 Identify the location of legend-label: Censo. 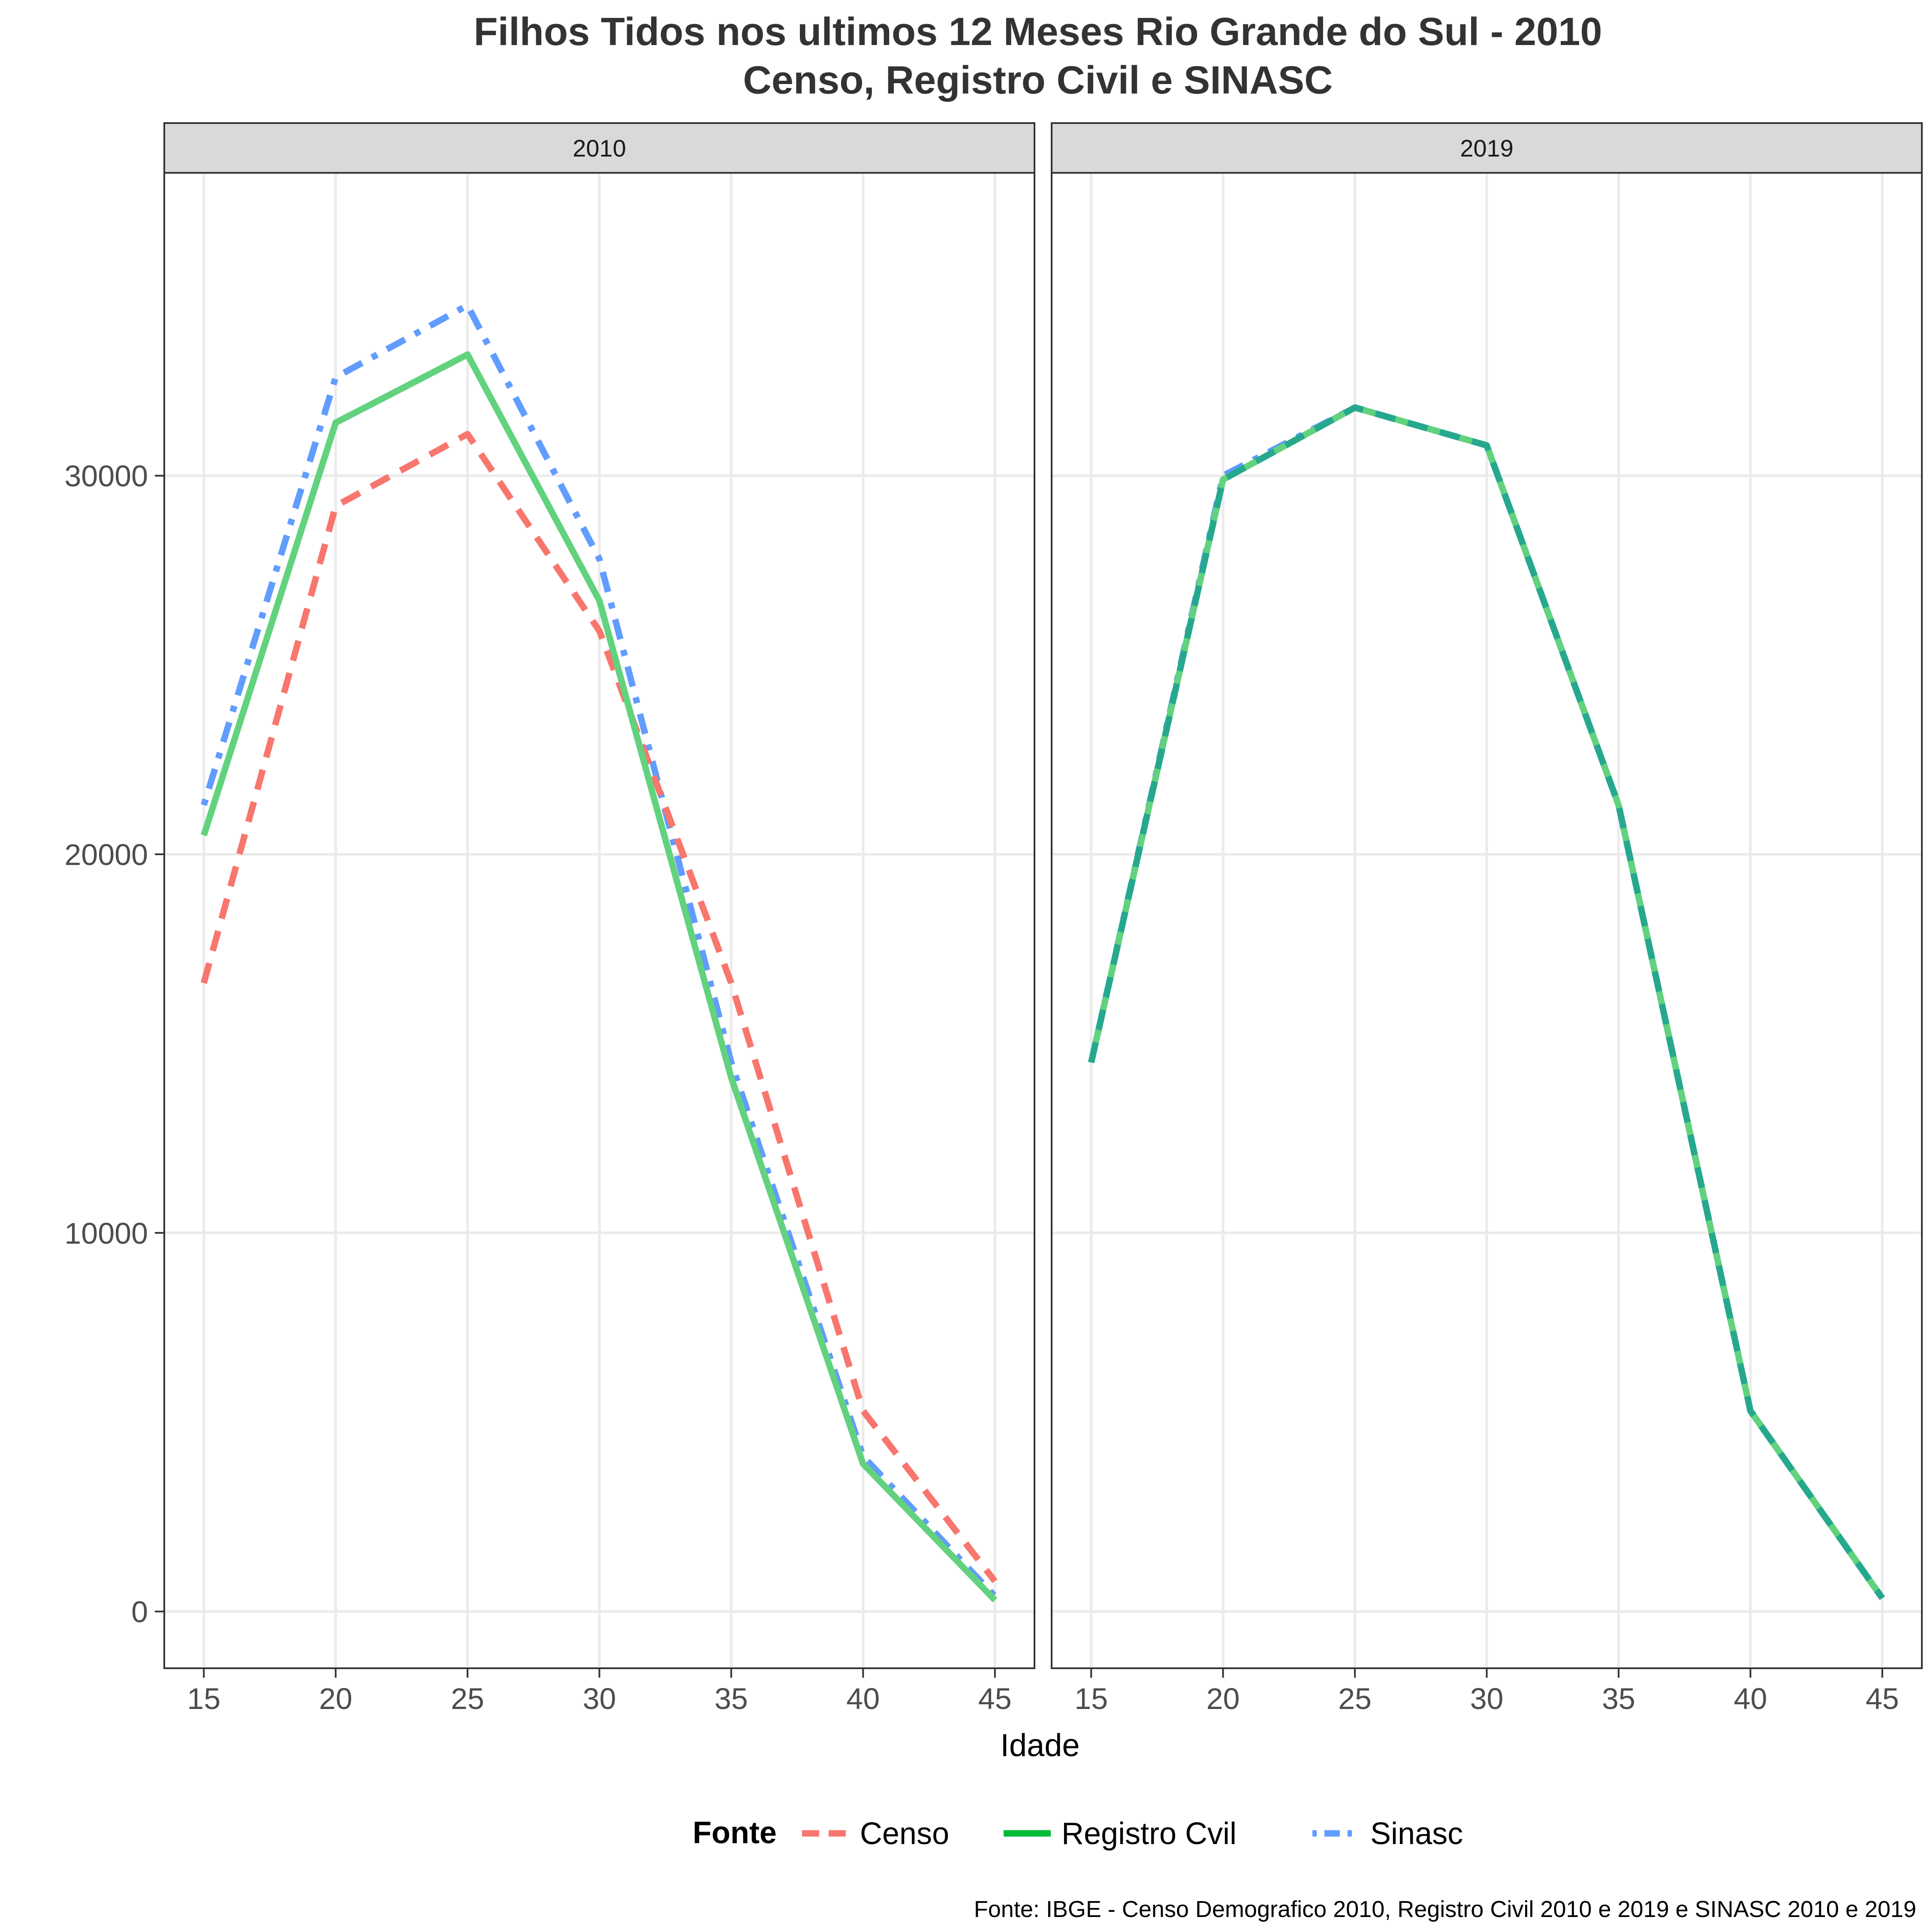
(904, 1834).